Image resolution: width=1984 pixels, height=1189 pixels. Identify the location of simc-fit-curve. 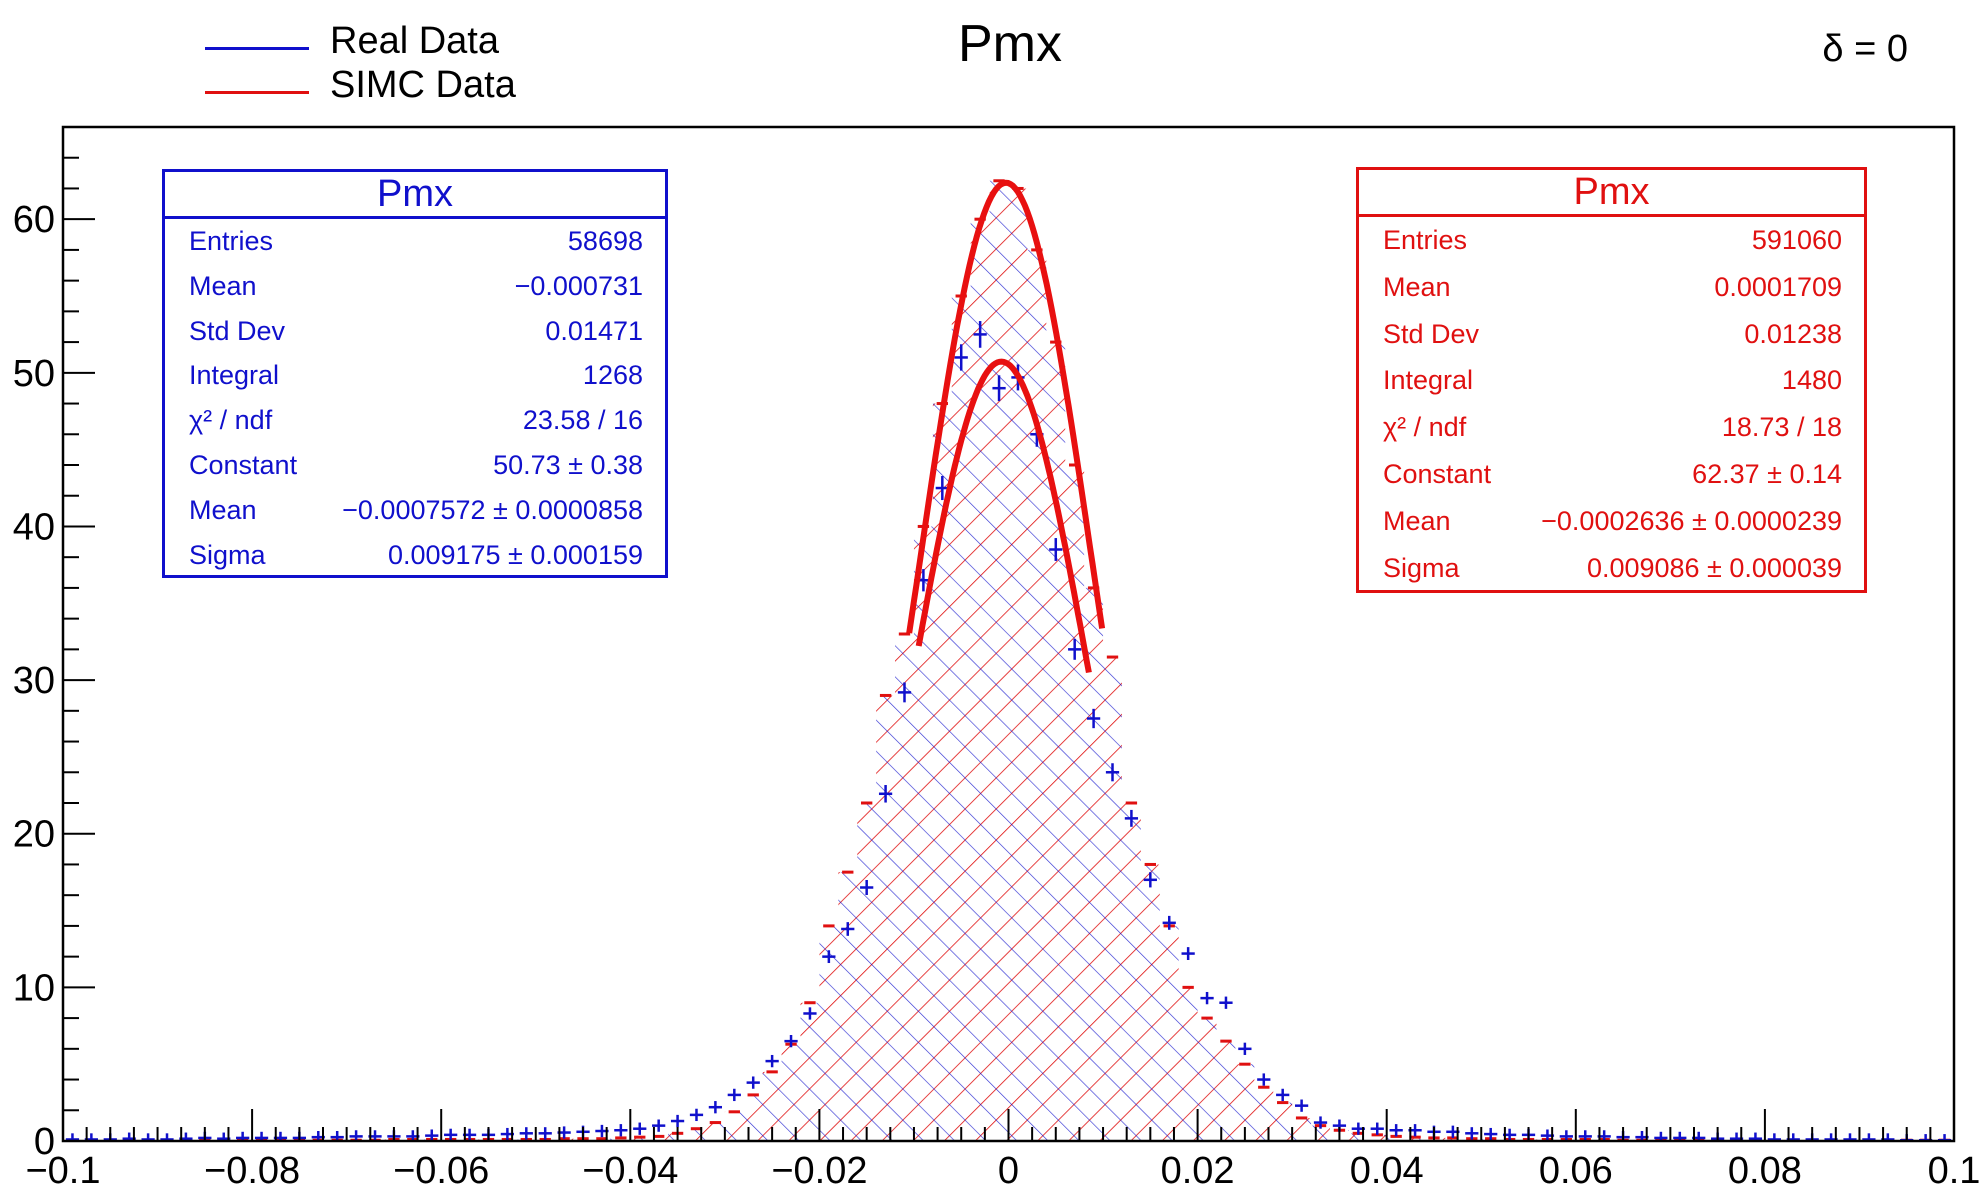
(1006, 406).